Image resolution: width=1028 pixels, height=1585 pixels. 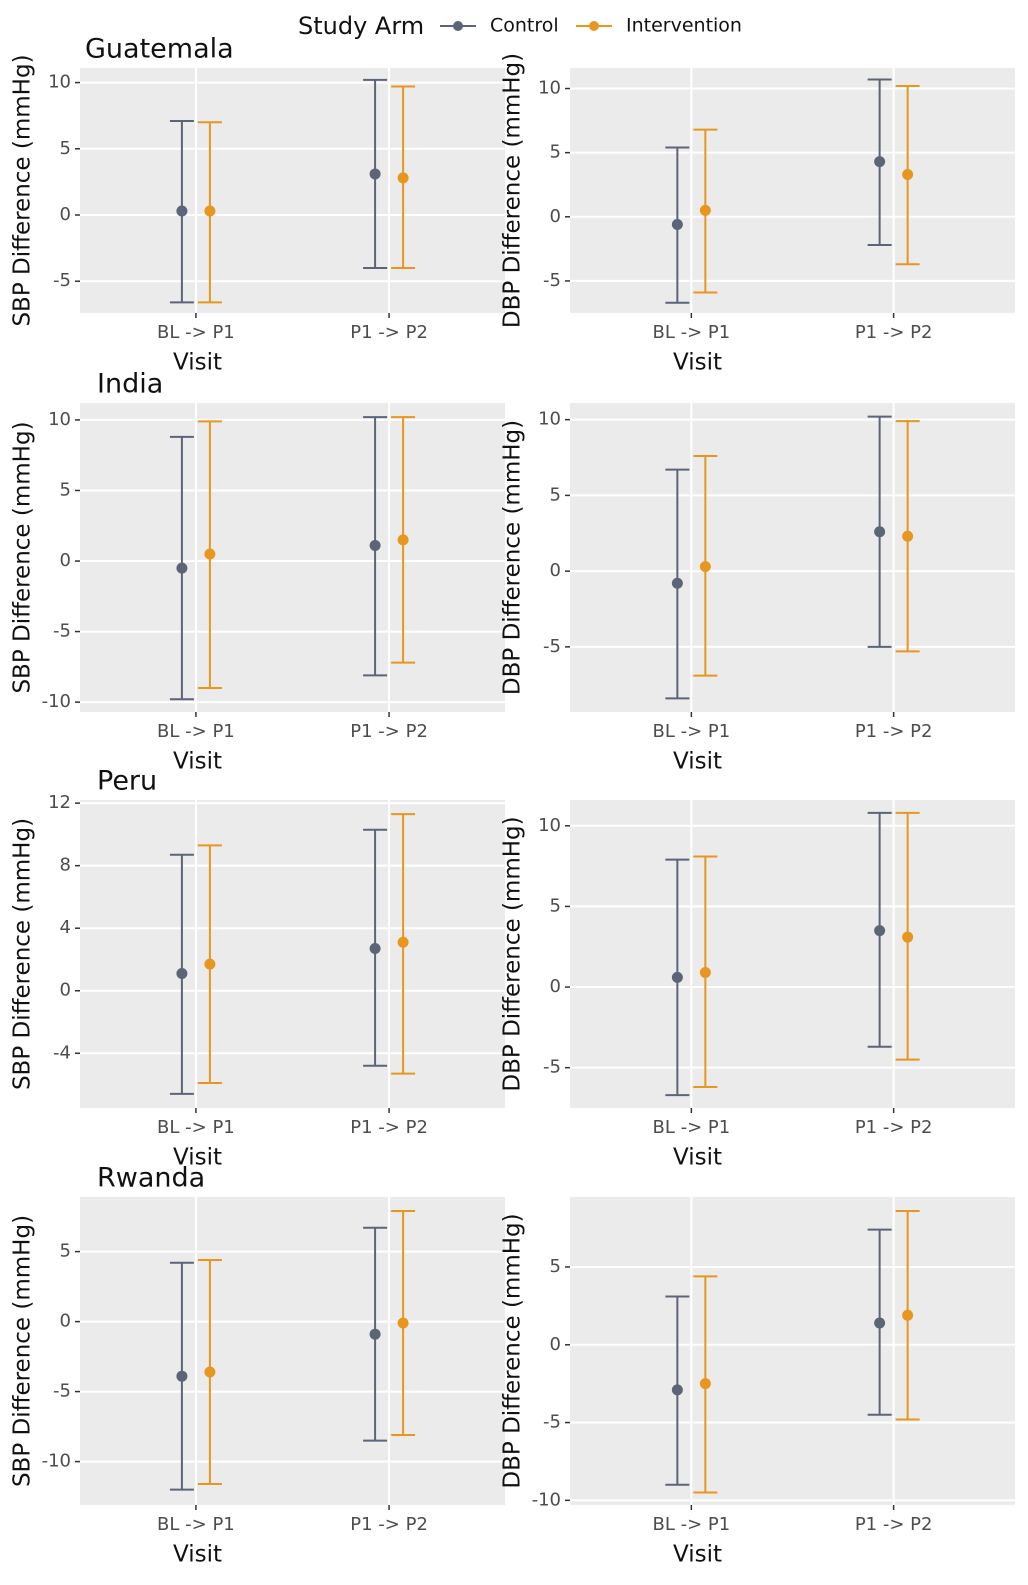 What do you see at coordinates (458, 26) in the screenshot?
I see `legend-key` at bounding box center [458, 26].